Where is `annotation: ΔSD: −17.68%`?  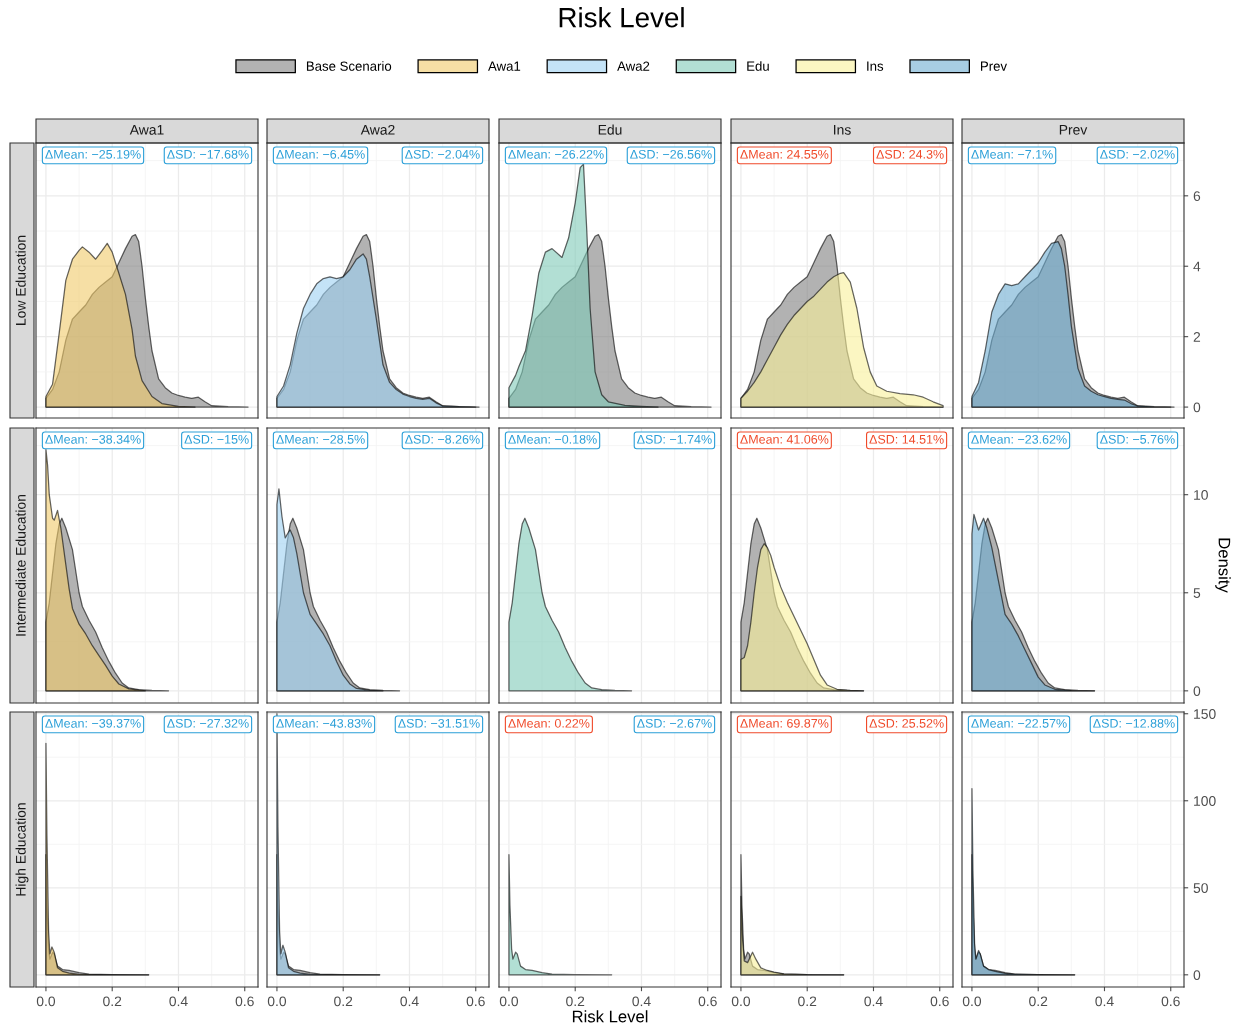 annotation: ΔSD: −17.68% is located at coordinates (208, 154).